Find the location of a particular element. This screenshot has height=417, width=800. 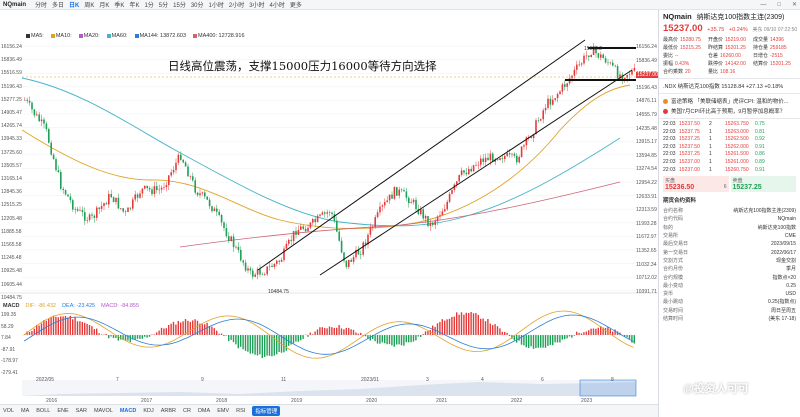

ask-box: 卖盘 15237.25 is located at coordinates (763, 184).